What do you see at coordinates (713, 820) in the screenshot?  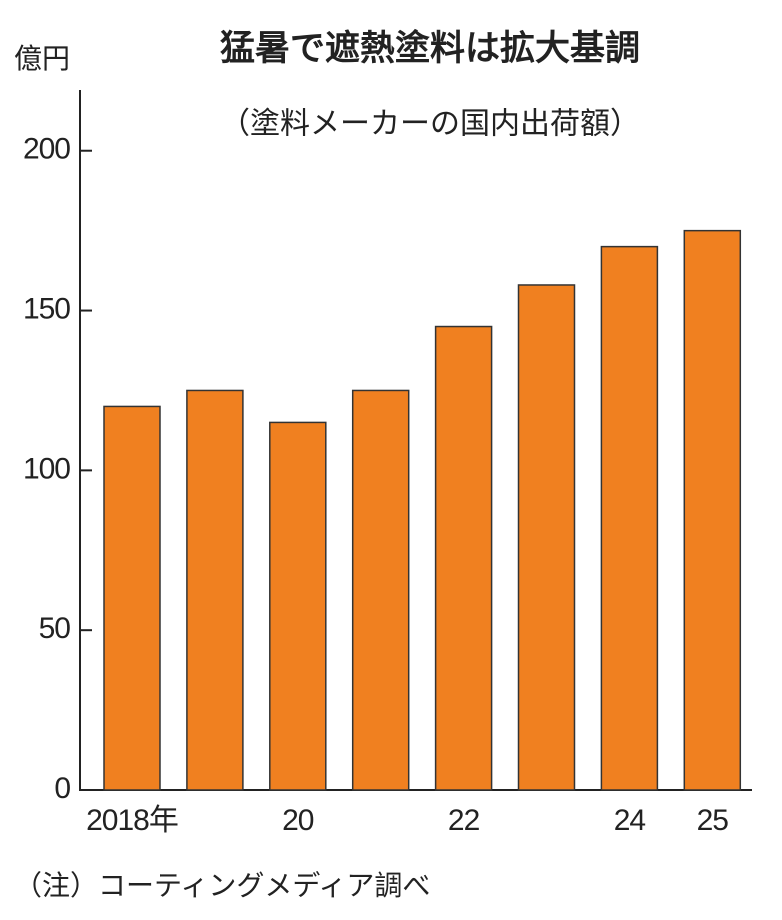 I see `x-tick-label: 25` at bounding box center [713, 820].